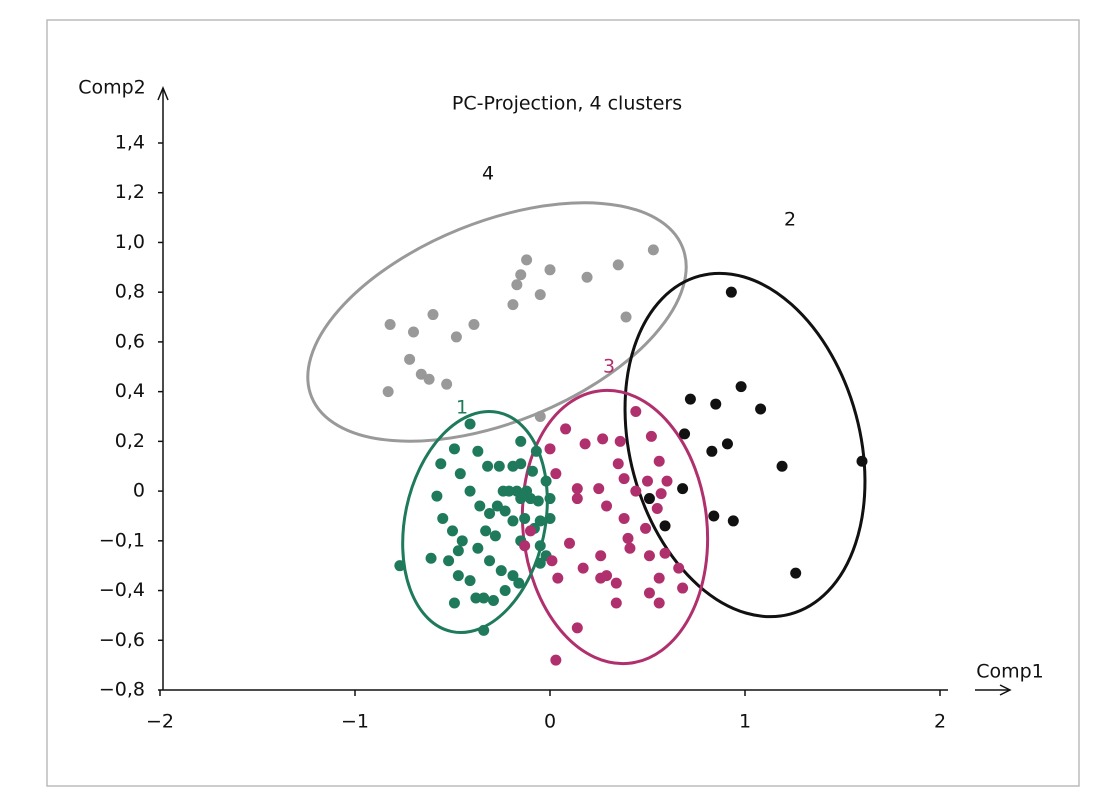  Describe the element at coordinates (122, 640) in the screenshot. I see `y-tick-label: −0,6` at that location.